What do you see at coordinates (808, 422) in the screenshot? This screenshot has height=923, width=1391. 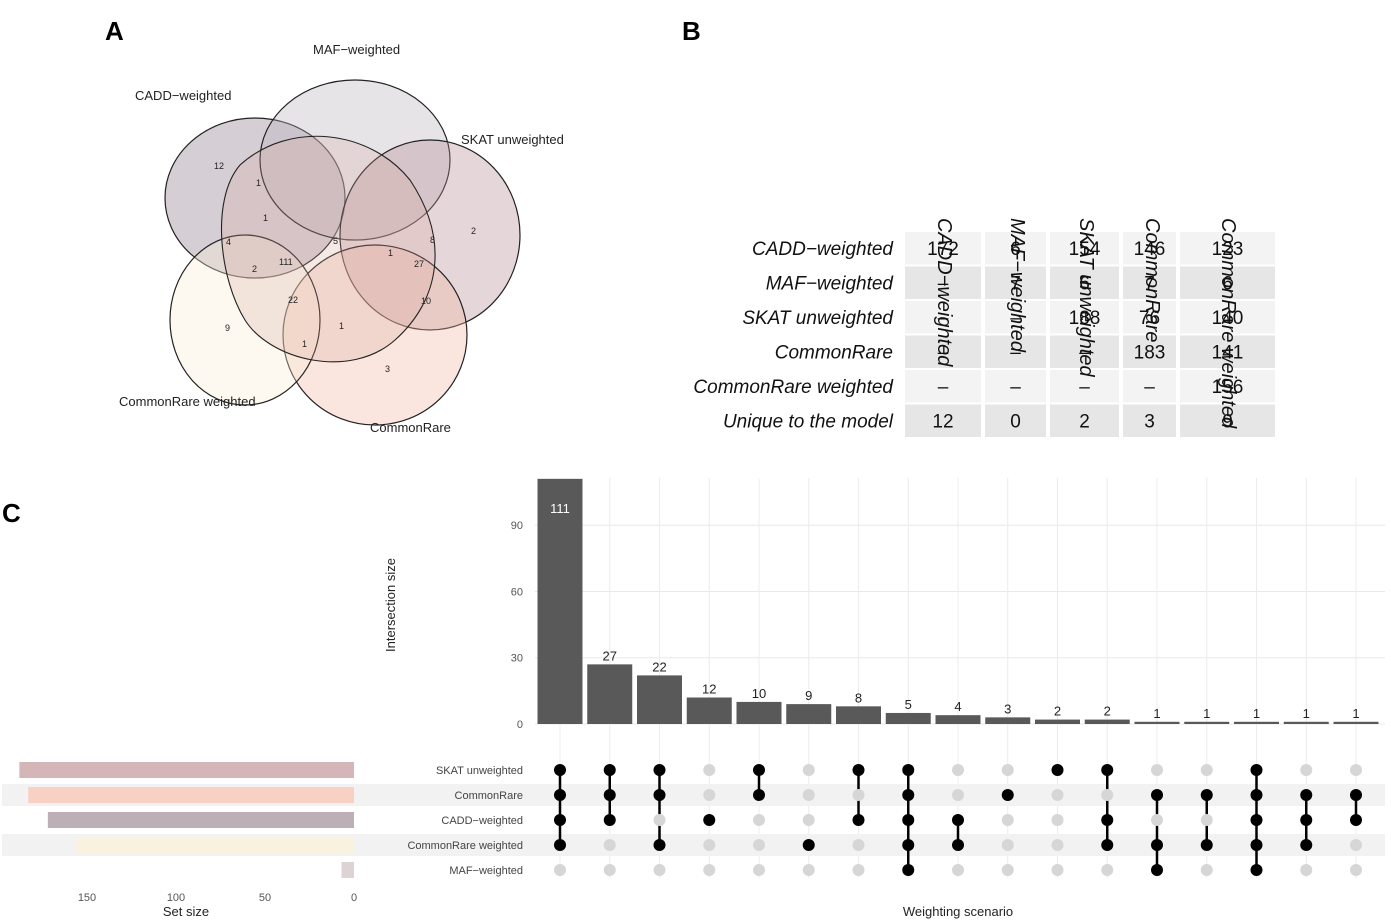 I see `table-row-label: Unique to the model` at bounding box center [808, 422].